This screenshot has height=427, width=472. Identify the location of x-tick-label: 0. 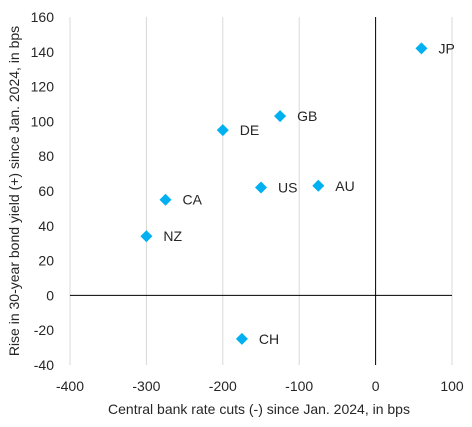
(376, 386).